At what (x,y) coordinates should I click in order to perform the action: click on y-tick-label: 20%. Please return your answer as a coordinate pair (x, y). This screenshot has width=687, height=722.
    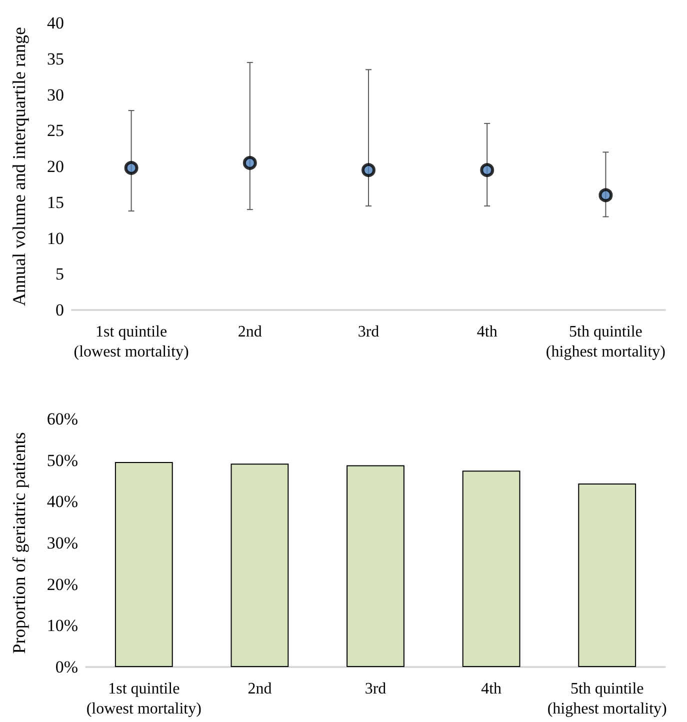
    Looking at the image, I should click on (62, 584).